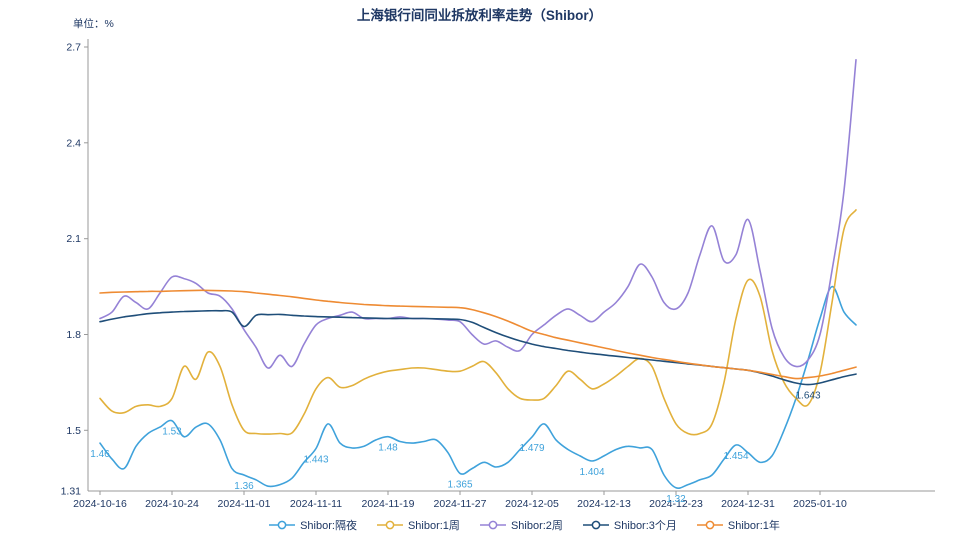 This screenshot has width=959, height=539. I want to click on x-tick-label: 2024-11-19, so click(388, 504).